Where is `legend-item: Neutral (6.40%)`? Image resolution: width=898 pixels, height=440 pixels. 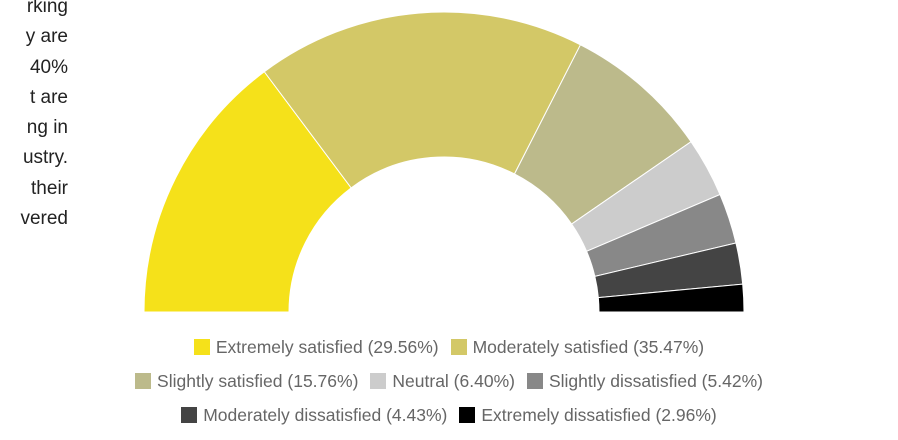
legend-item: Neutral (6.40%) is located at coordinates (442, 381).